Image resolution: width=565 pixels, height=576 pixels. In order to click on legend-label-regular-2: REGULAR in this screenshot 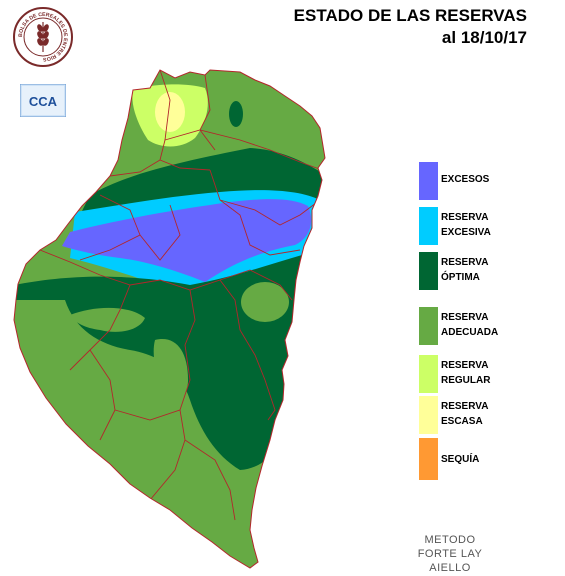, I will do `click(466, 380)`.